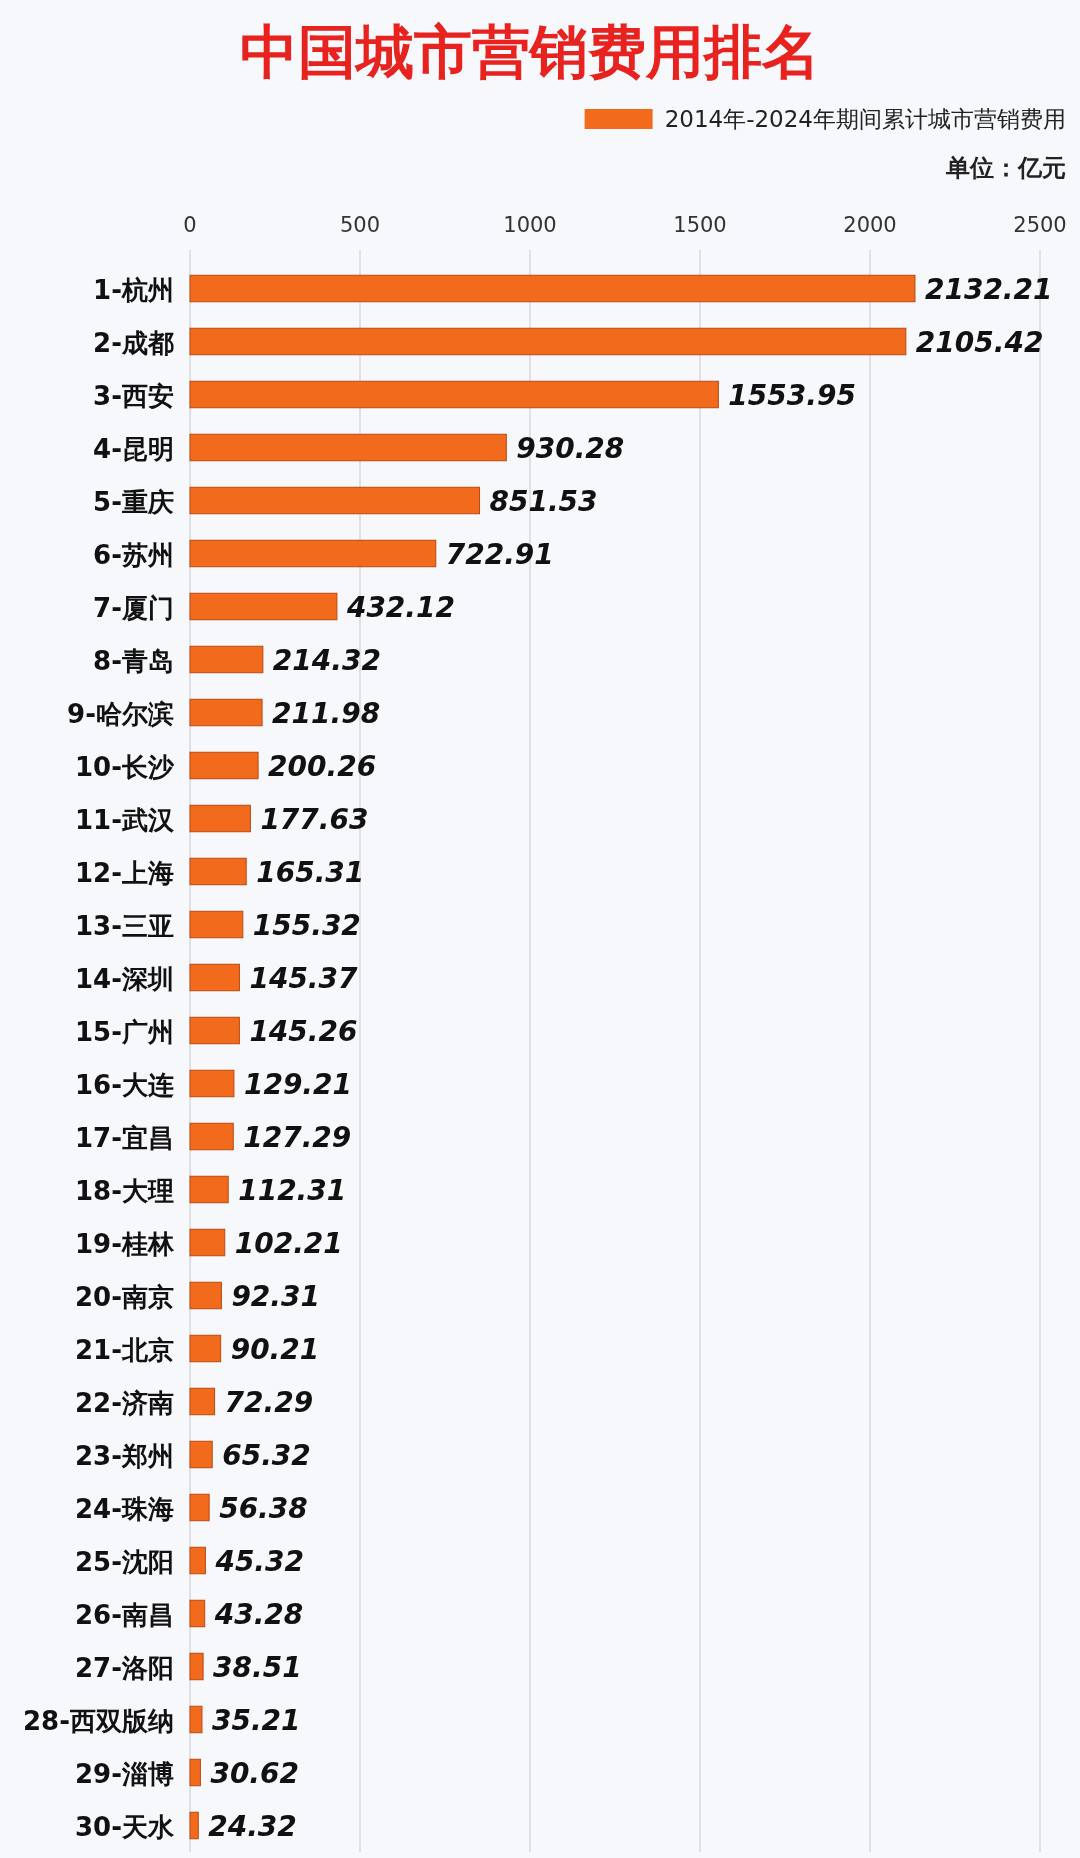 This screenshot has height=1858, width=1080. What do you see at coordinates (124, 1084) in the screenshot?
I see `y-tick-label: 16-大连` at bounding box center [124, 1084].